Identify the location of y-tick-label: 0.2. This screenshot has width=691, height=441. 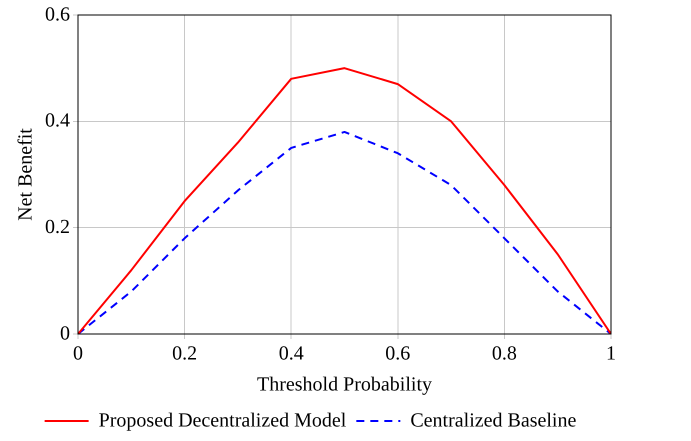
(57, 227).